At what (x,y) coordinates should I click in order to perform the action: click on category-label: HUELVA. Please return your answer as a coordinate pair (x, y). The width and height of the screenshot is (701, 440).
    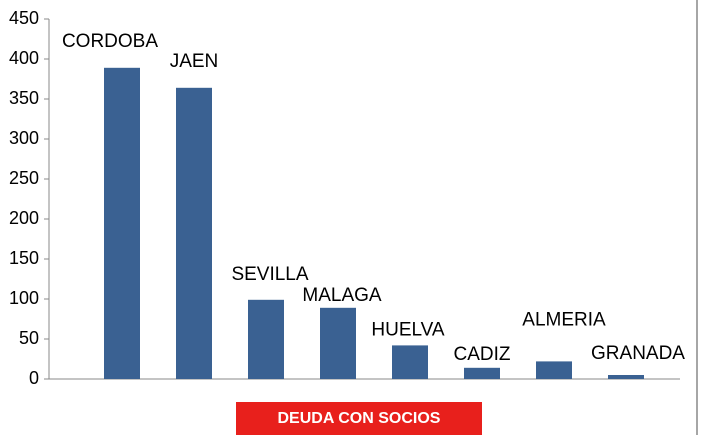
    Looking at the image, I should click on (408, 329).